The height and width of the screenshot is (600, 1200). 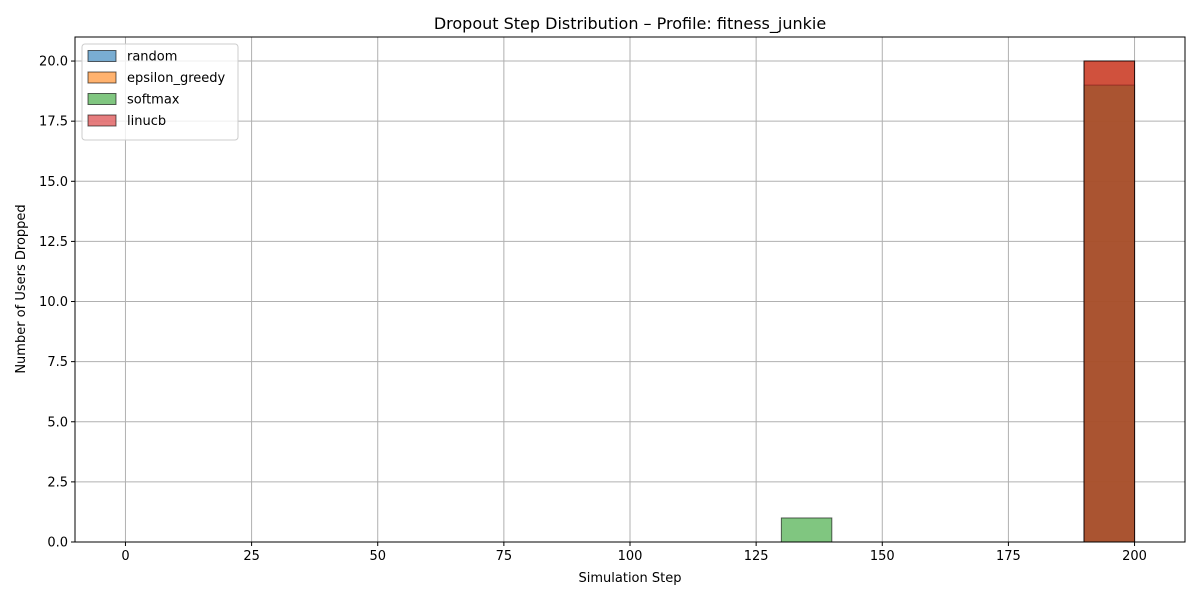 What do you see at coordinates (630, 556) in the screenshot?
I see `x-tick-label: 100` at bounding box center [630, 556].